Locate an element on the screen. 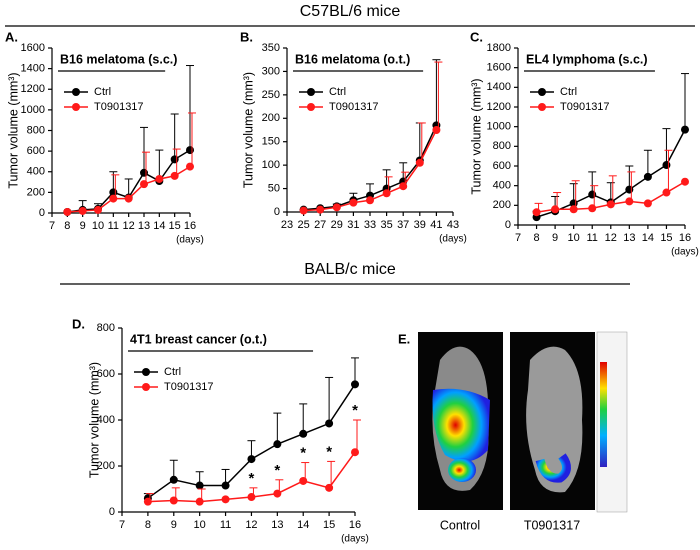 This screenshot has width=700, height=550. panel-letter: C. is located at coordinates (476, 36).